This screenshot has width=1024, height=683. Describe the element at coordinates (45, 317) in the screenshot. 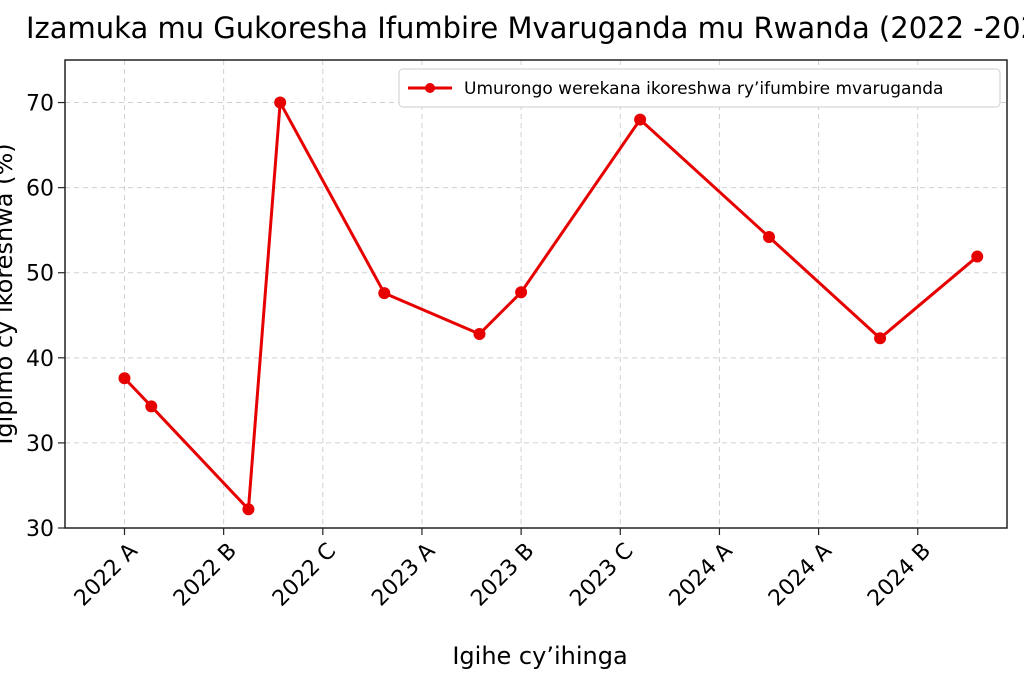

I see `y-axis: 30 40 50 60 70 30` at that location.